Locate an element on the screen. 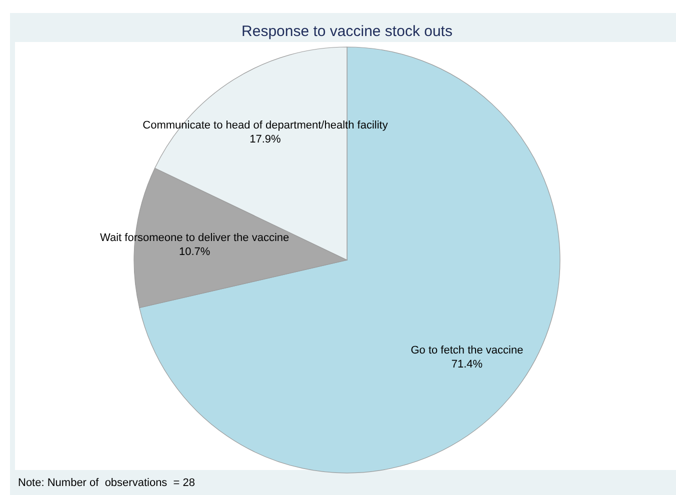 The width and height of the screenshot is (676, 495). slice-label: Wait forsomeone to deliver the vaccine is located at coordinates (195, 238).